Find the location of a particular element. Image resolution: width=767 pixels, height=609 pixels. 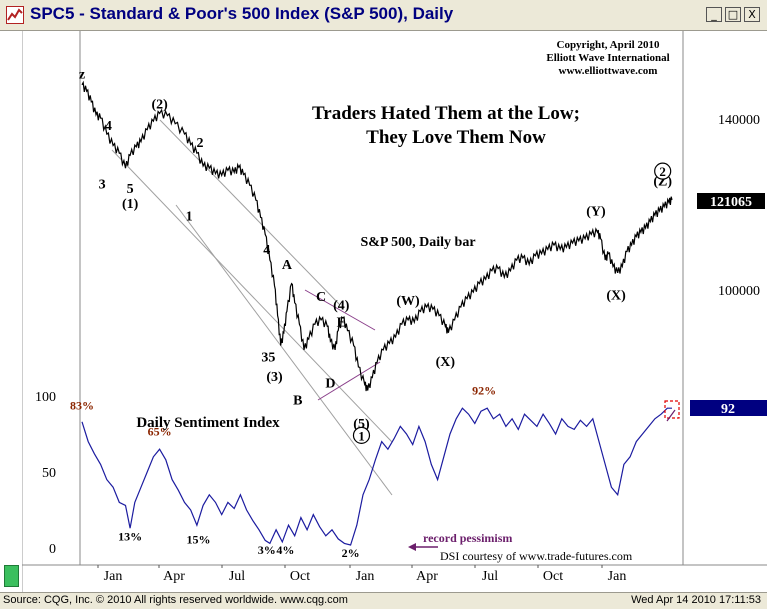

wave-label: z is located at coordinates (82, 75).